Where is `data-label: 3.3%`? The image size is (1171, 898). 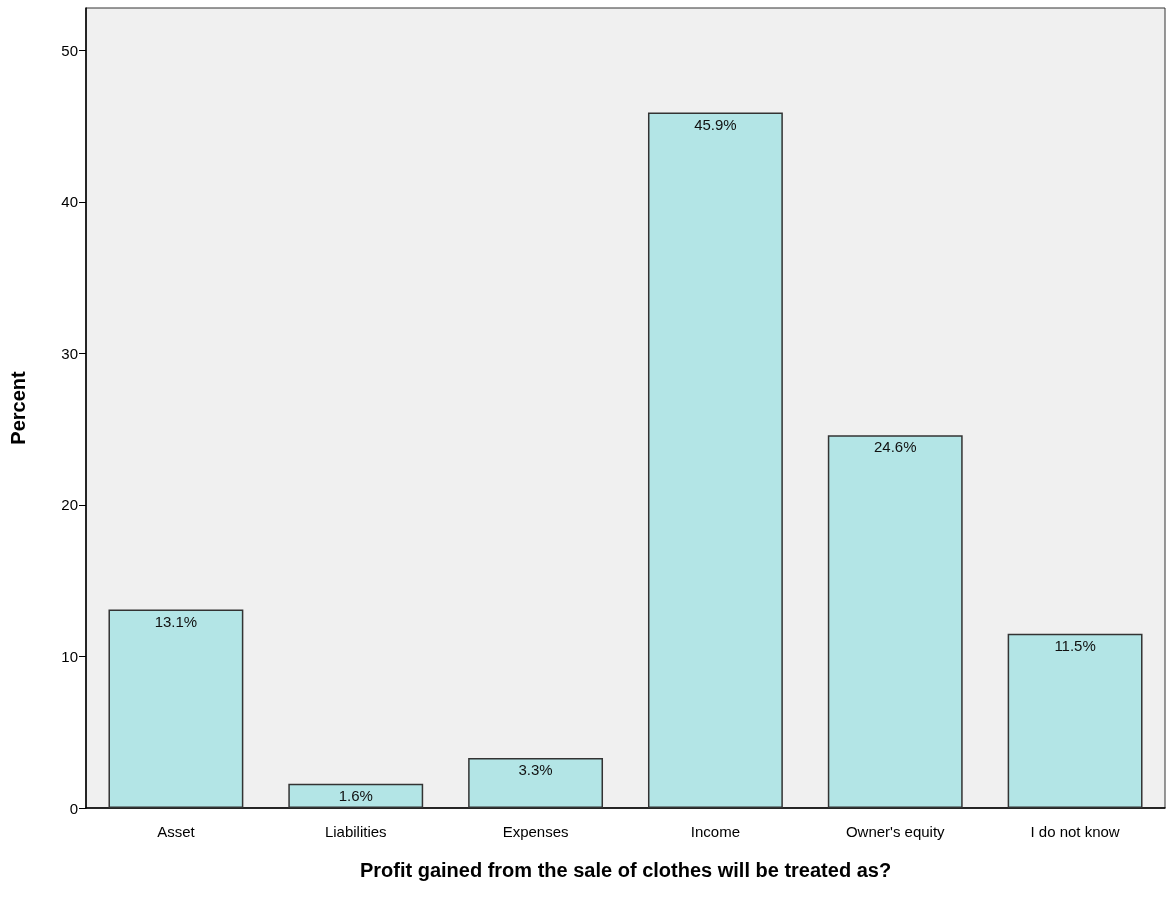 data-label: 3.3% is located at coordinates (535, 769).